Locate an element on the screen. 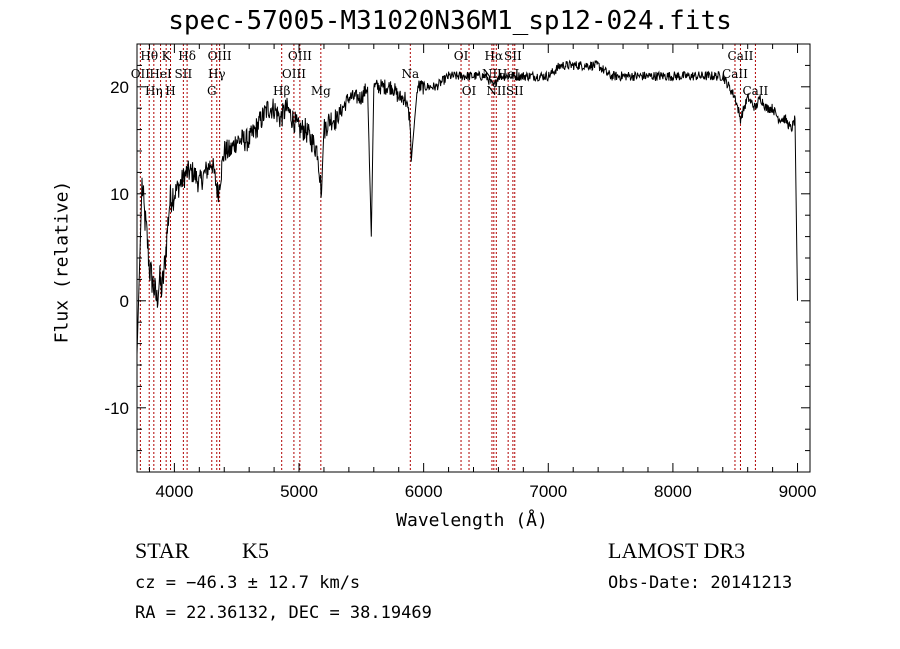 Image resolution: width=900 pixels, height=649 pixels. line-label-17: OI is located at coordinates (469, 91).